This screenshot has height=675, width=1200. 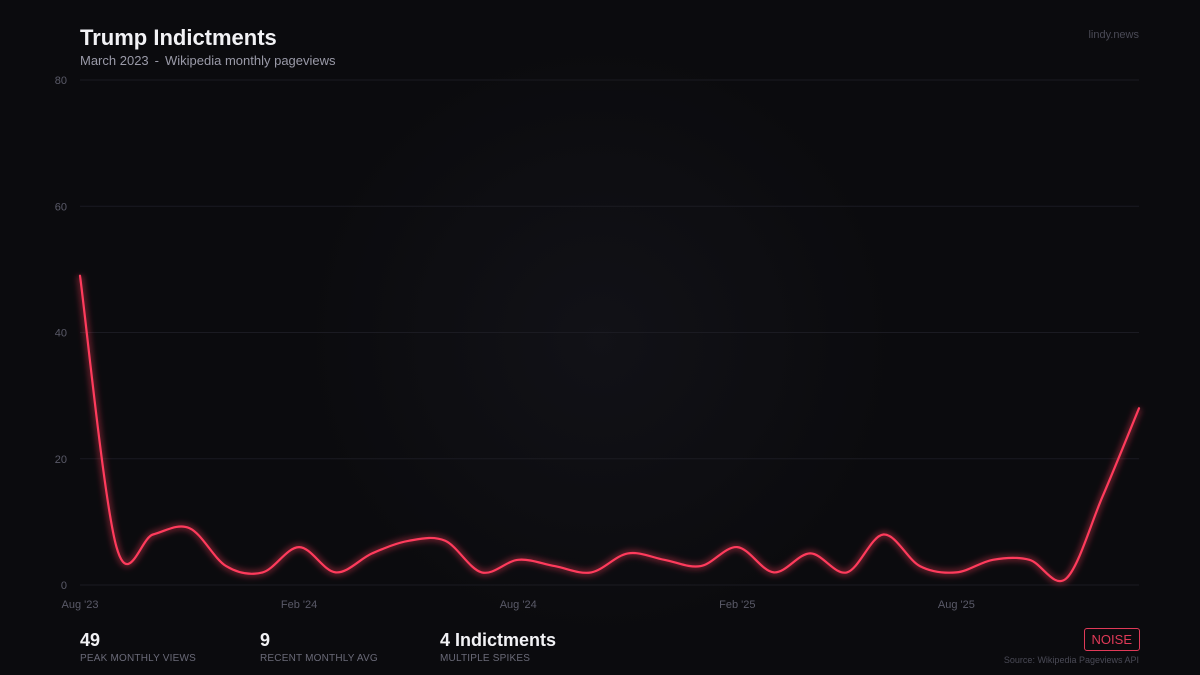 I want to click on stat-peak-label: PEAK MONTHLY VIEWS, so click(x=138, y=658).